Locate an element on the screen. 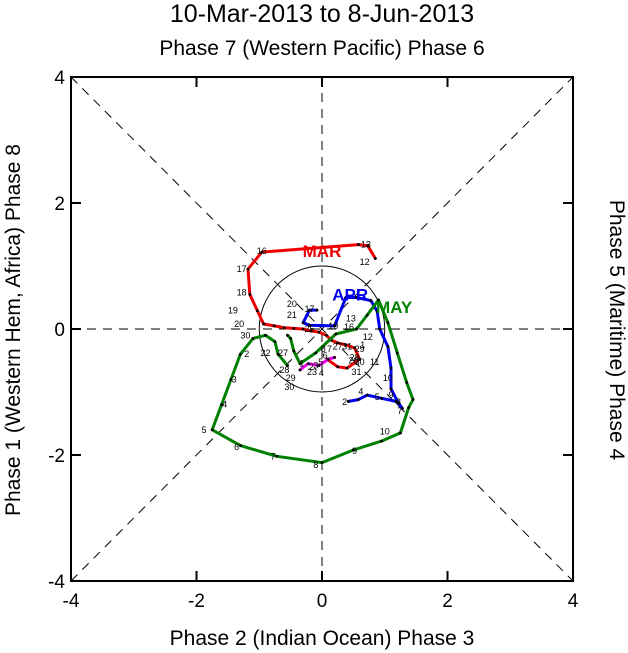  day-label-mar: 18 is located at coordinates (242, 292).